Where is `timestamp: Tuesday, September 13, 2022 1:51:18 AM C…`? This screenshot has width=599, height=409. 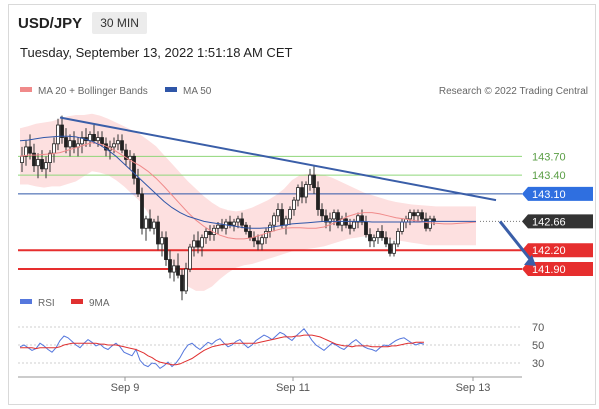 timestamp: Tuesday, September 13, 2022 1:51:18 AM C… is located at coordinates (156, 52).